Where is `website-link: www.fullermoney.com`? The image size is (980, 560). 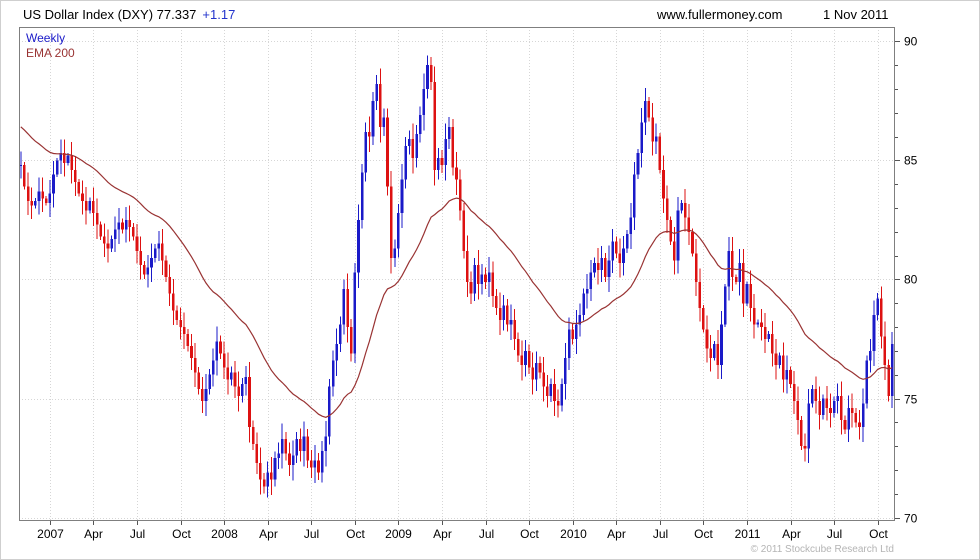 website-link: www.fullermoney.com is located at coordinates (720, 14).